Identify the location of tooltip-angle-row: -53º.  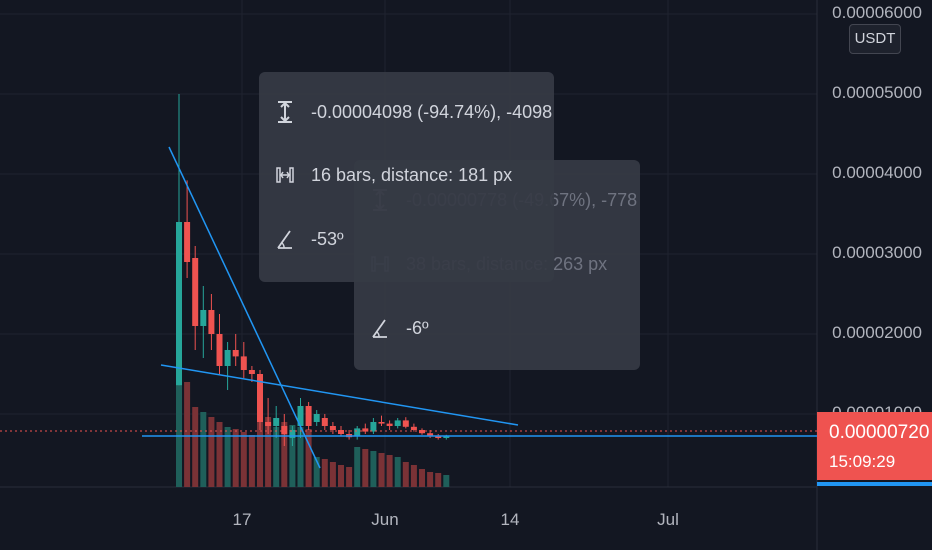
(309, 239).